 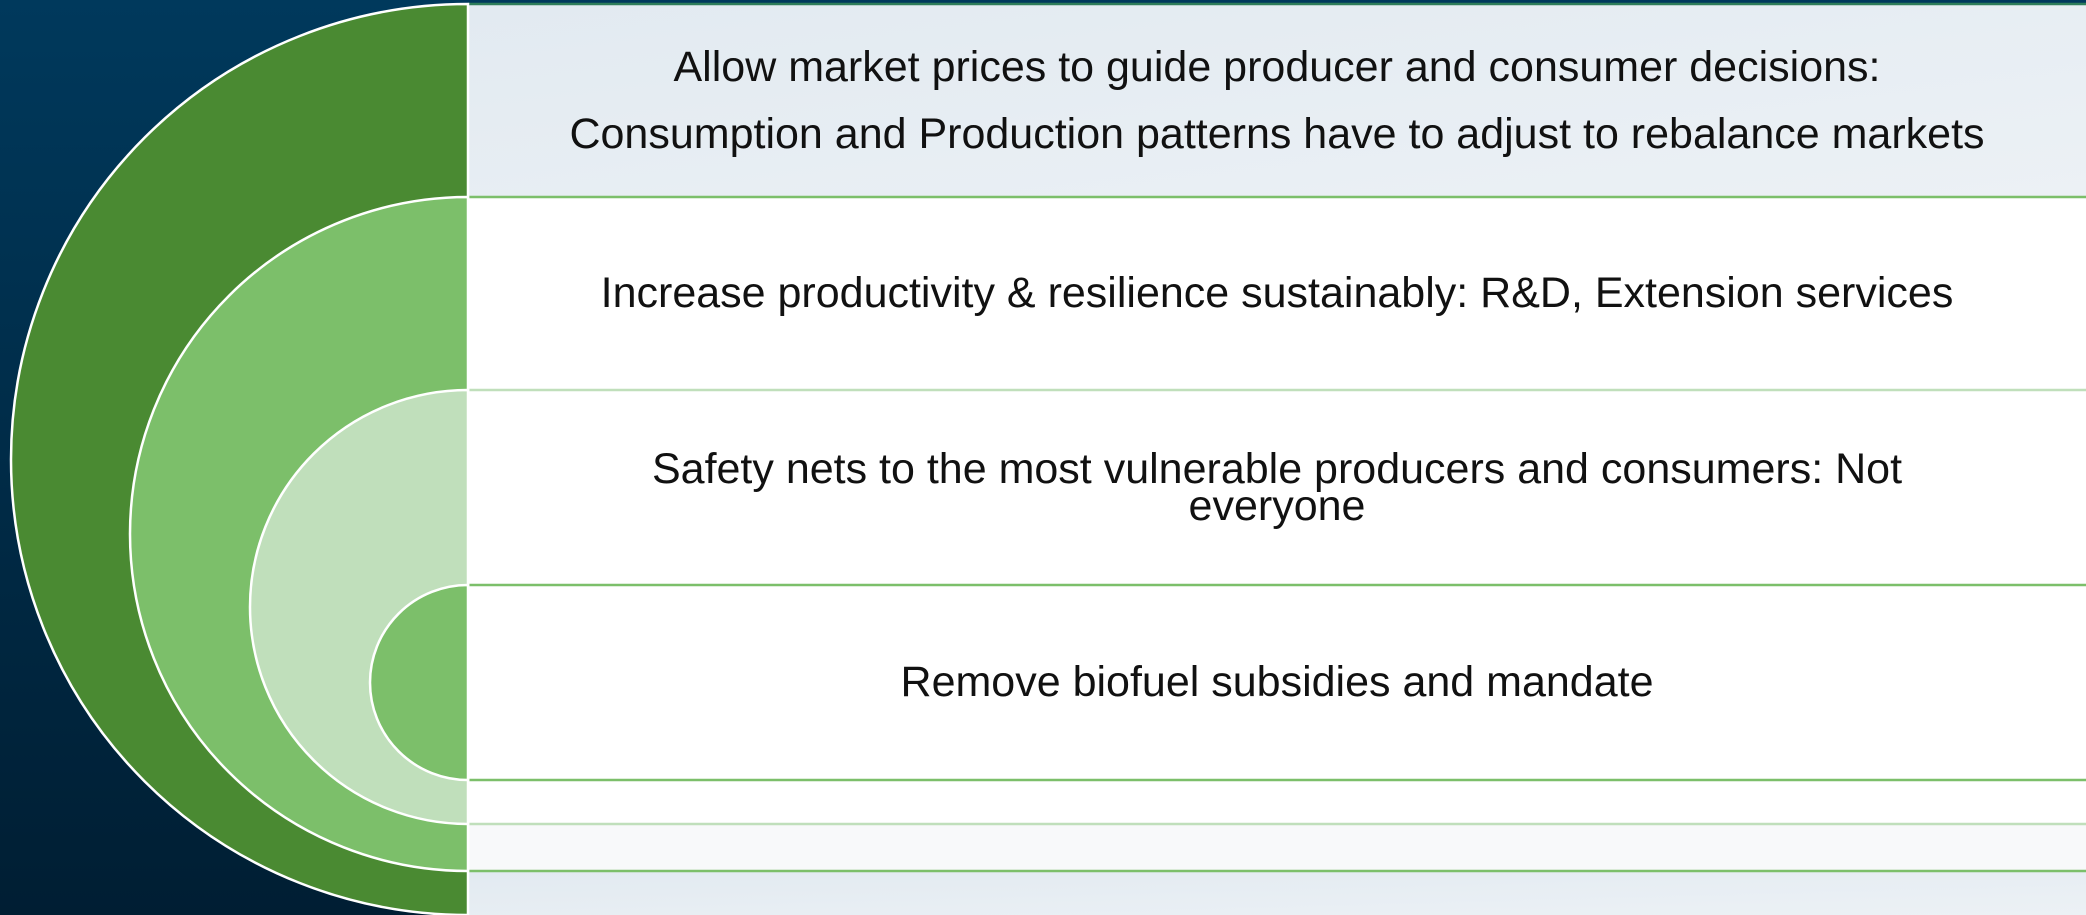 What do you see at coordinates (1277, 505) in the screenshot?
I see `item-text: everyone` at bounding box center [1277, 505].